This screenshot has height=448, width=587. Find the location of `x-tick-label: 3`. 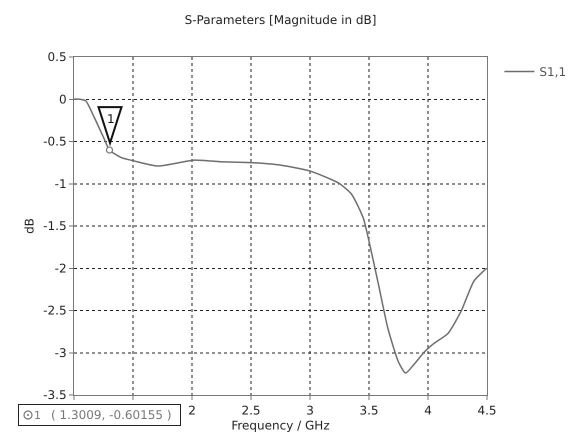

x-tick-label: 3 is located at coordinates (310, 410).